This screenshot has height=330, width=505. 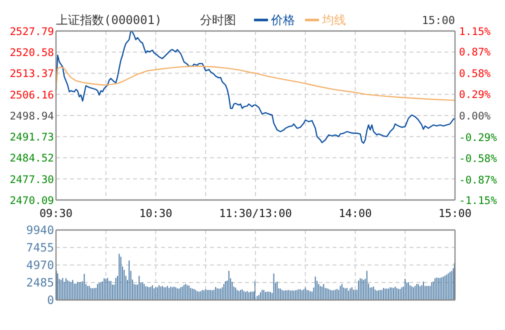 What do you see at coordinates (333, 20) in the screenshot?
I see `legend-label: 均线` at bounding box center [333, 20].